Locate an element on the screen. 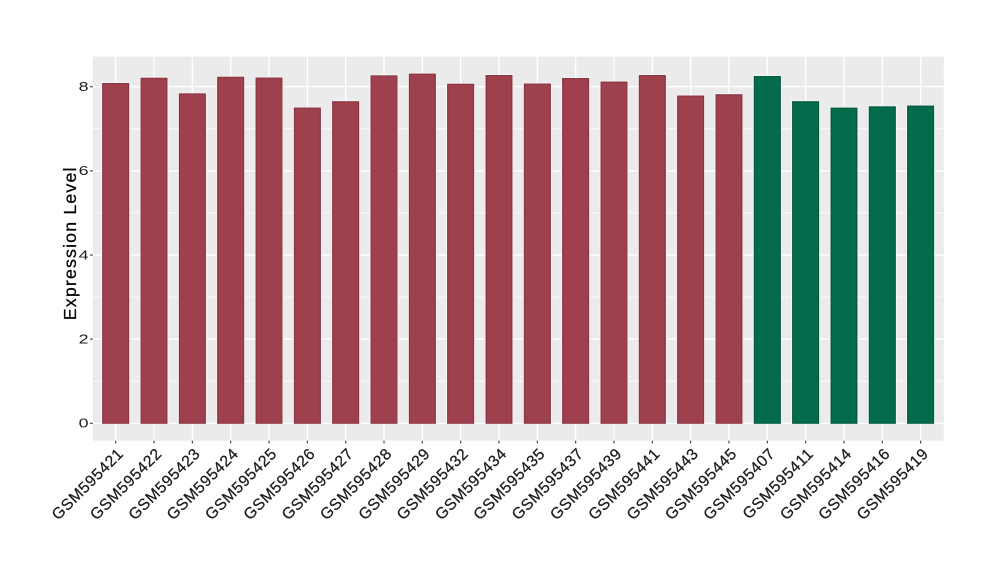  svg-text: 6 is located at coordinates (84, 171).